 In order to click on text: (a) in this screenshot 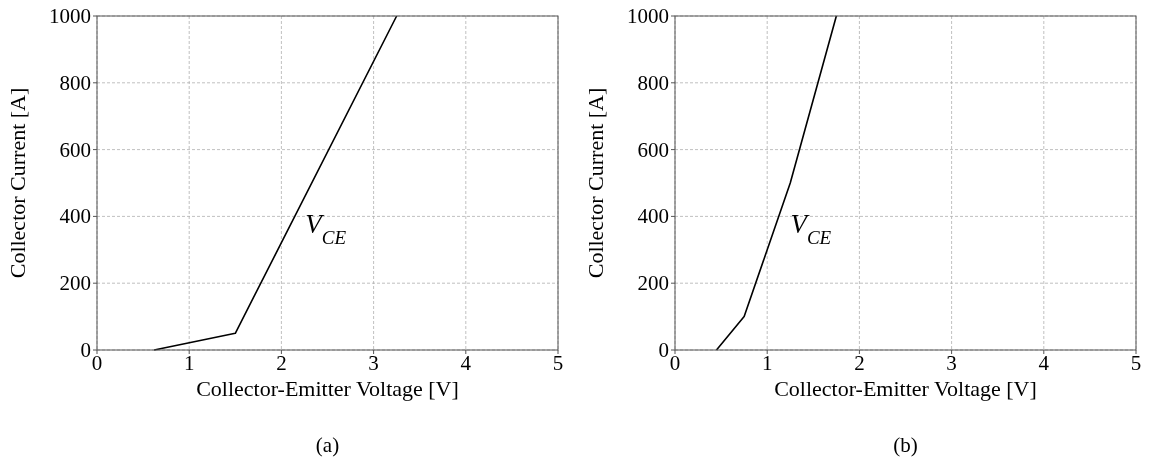, I will do `click(327, 445)`.